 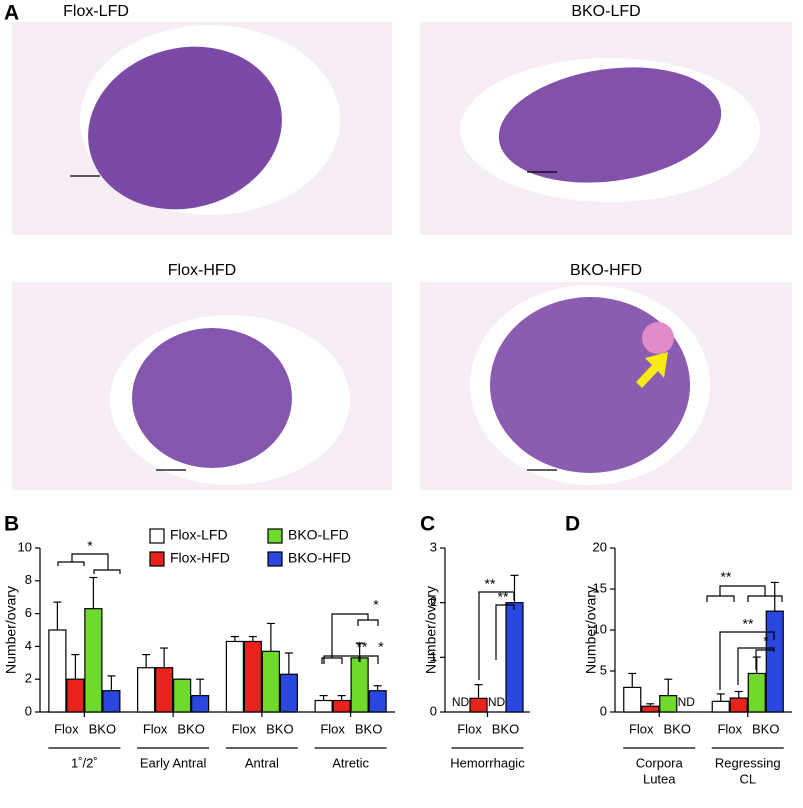 I want to click on value-label: ND, so click(x=461, y=702).